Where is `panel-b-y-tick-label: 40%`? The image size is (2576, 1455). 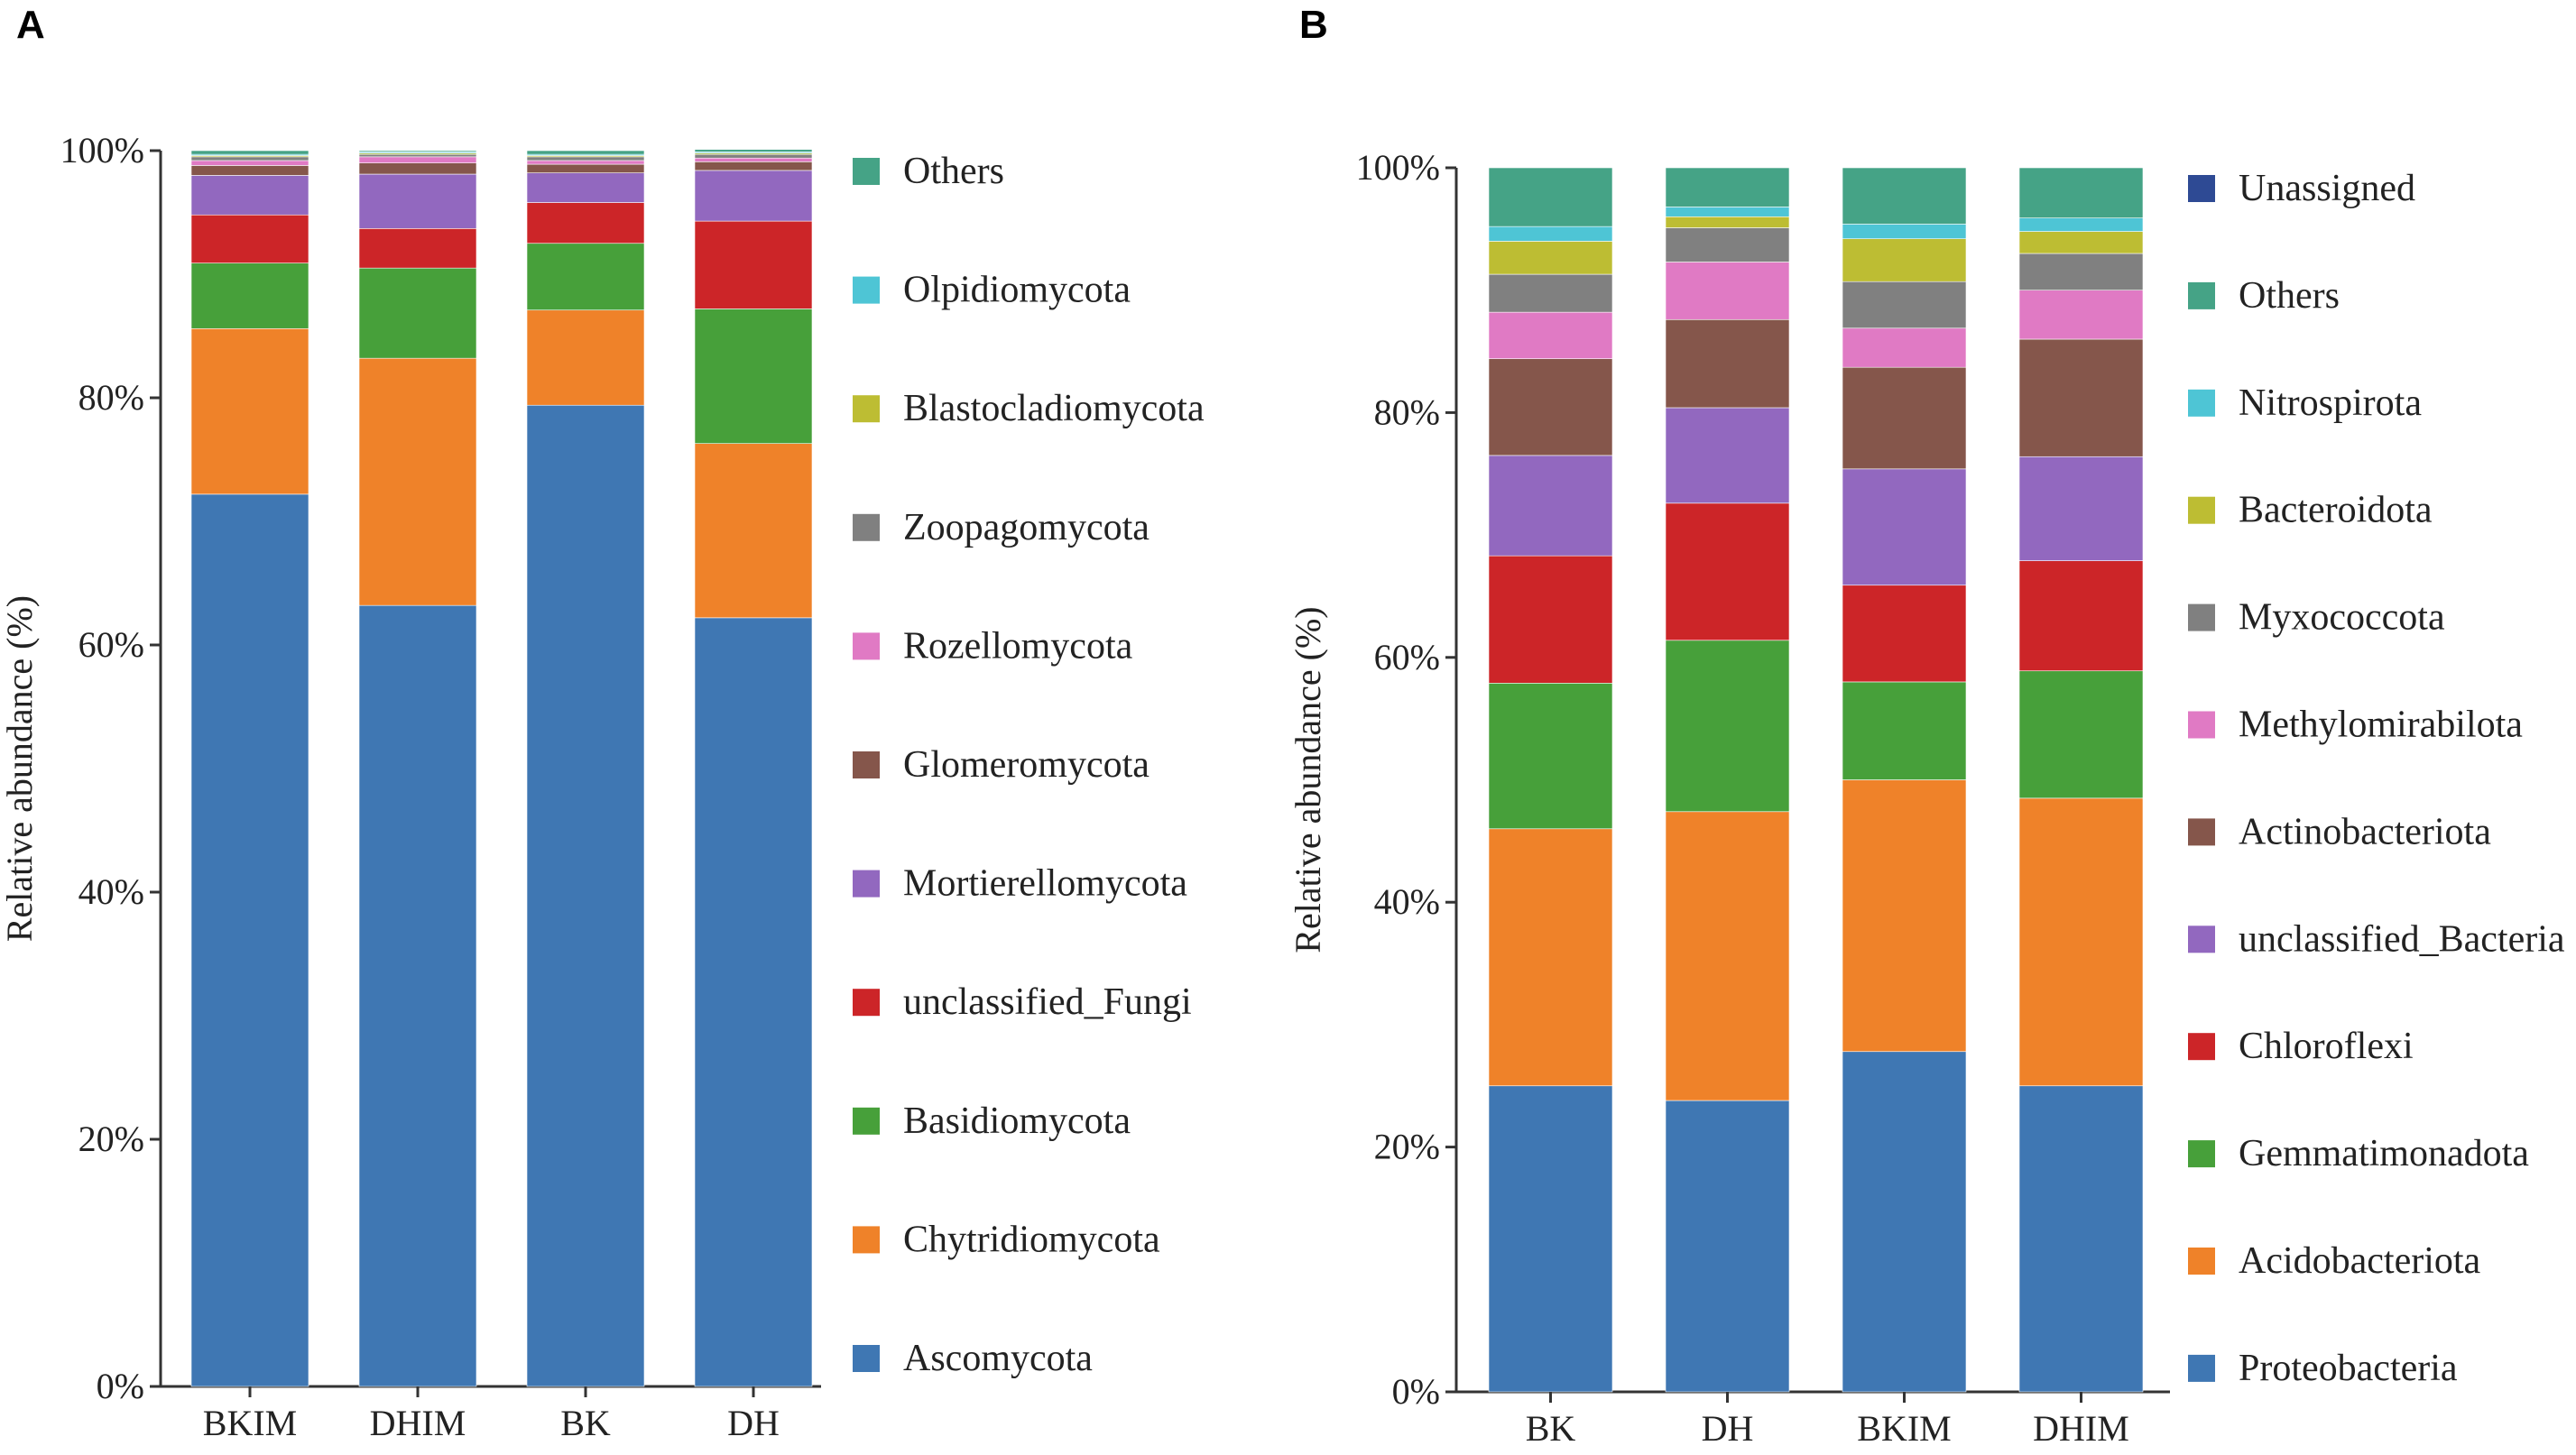
panel-b-y-tick-label: 40% is located at coordinates (1407, 901).